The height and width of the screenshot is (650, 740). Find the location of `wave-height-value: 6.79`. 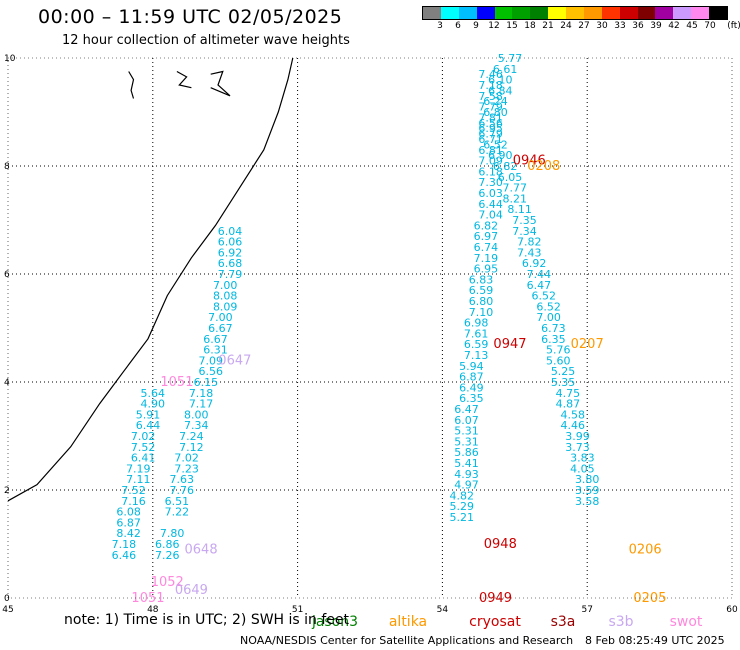

wave-height-value: 6.79 is located at coordinates (490, 134).